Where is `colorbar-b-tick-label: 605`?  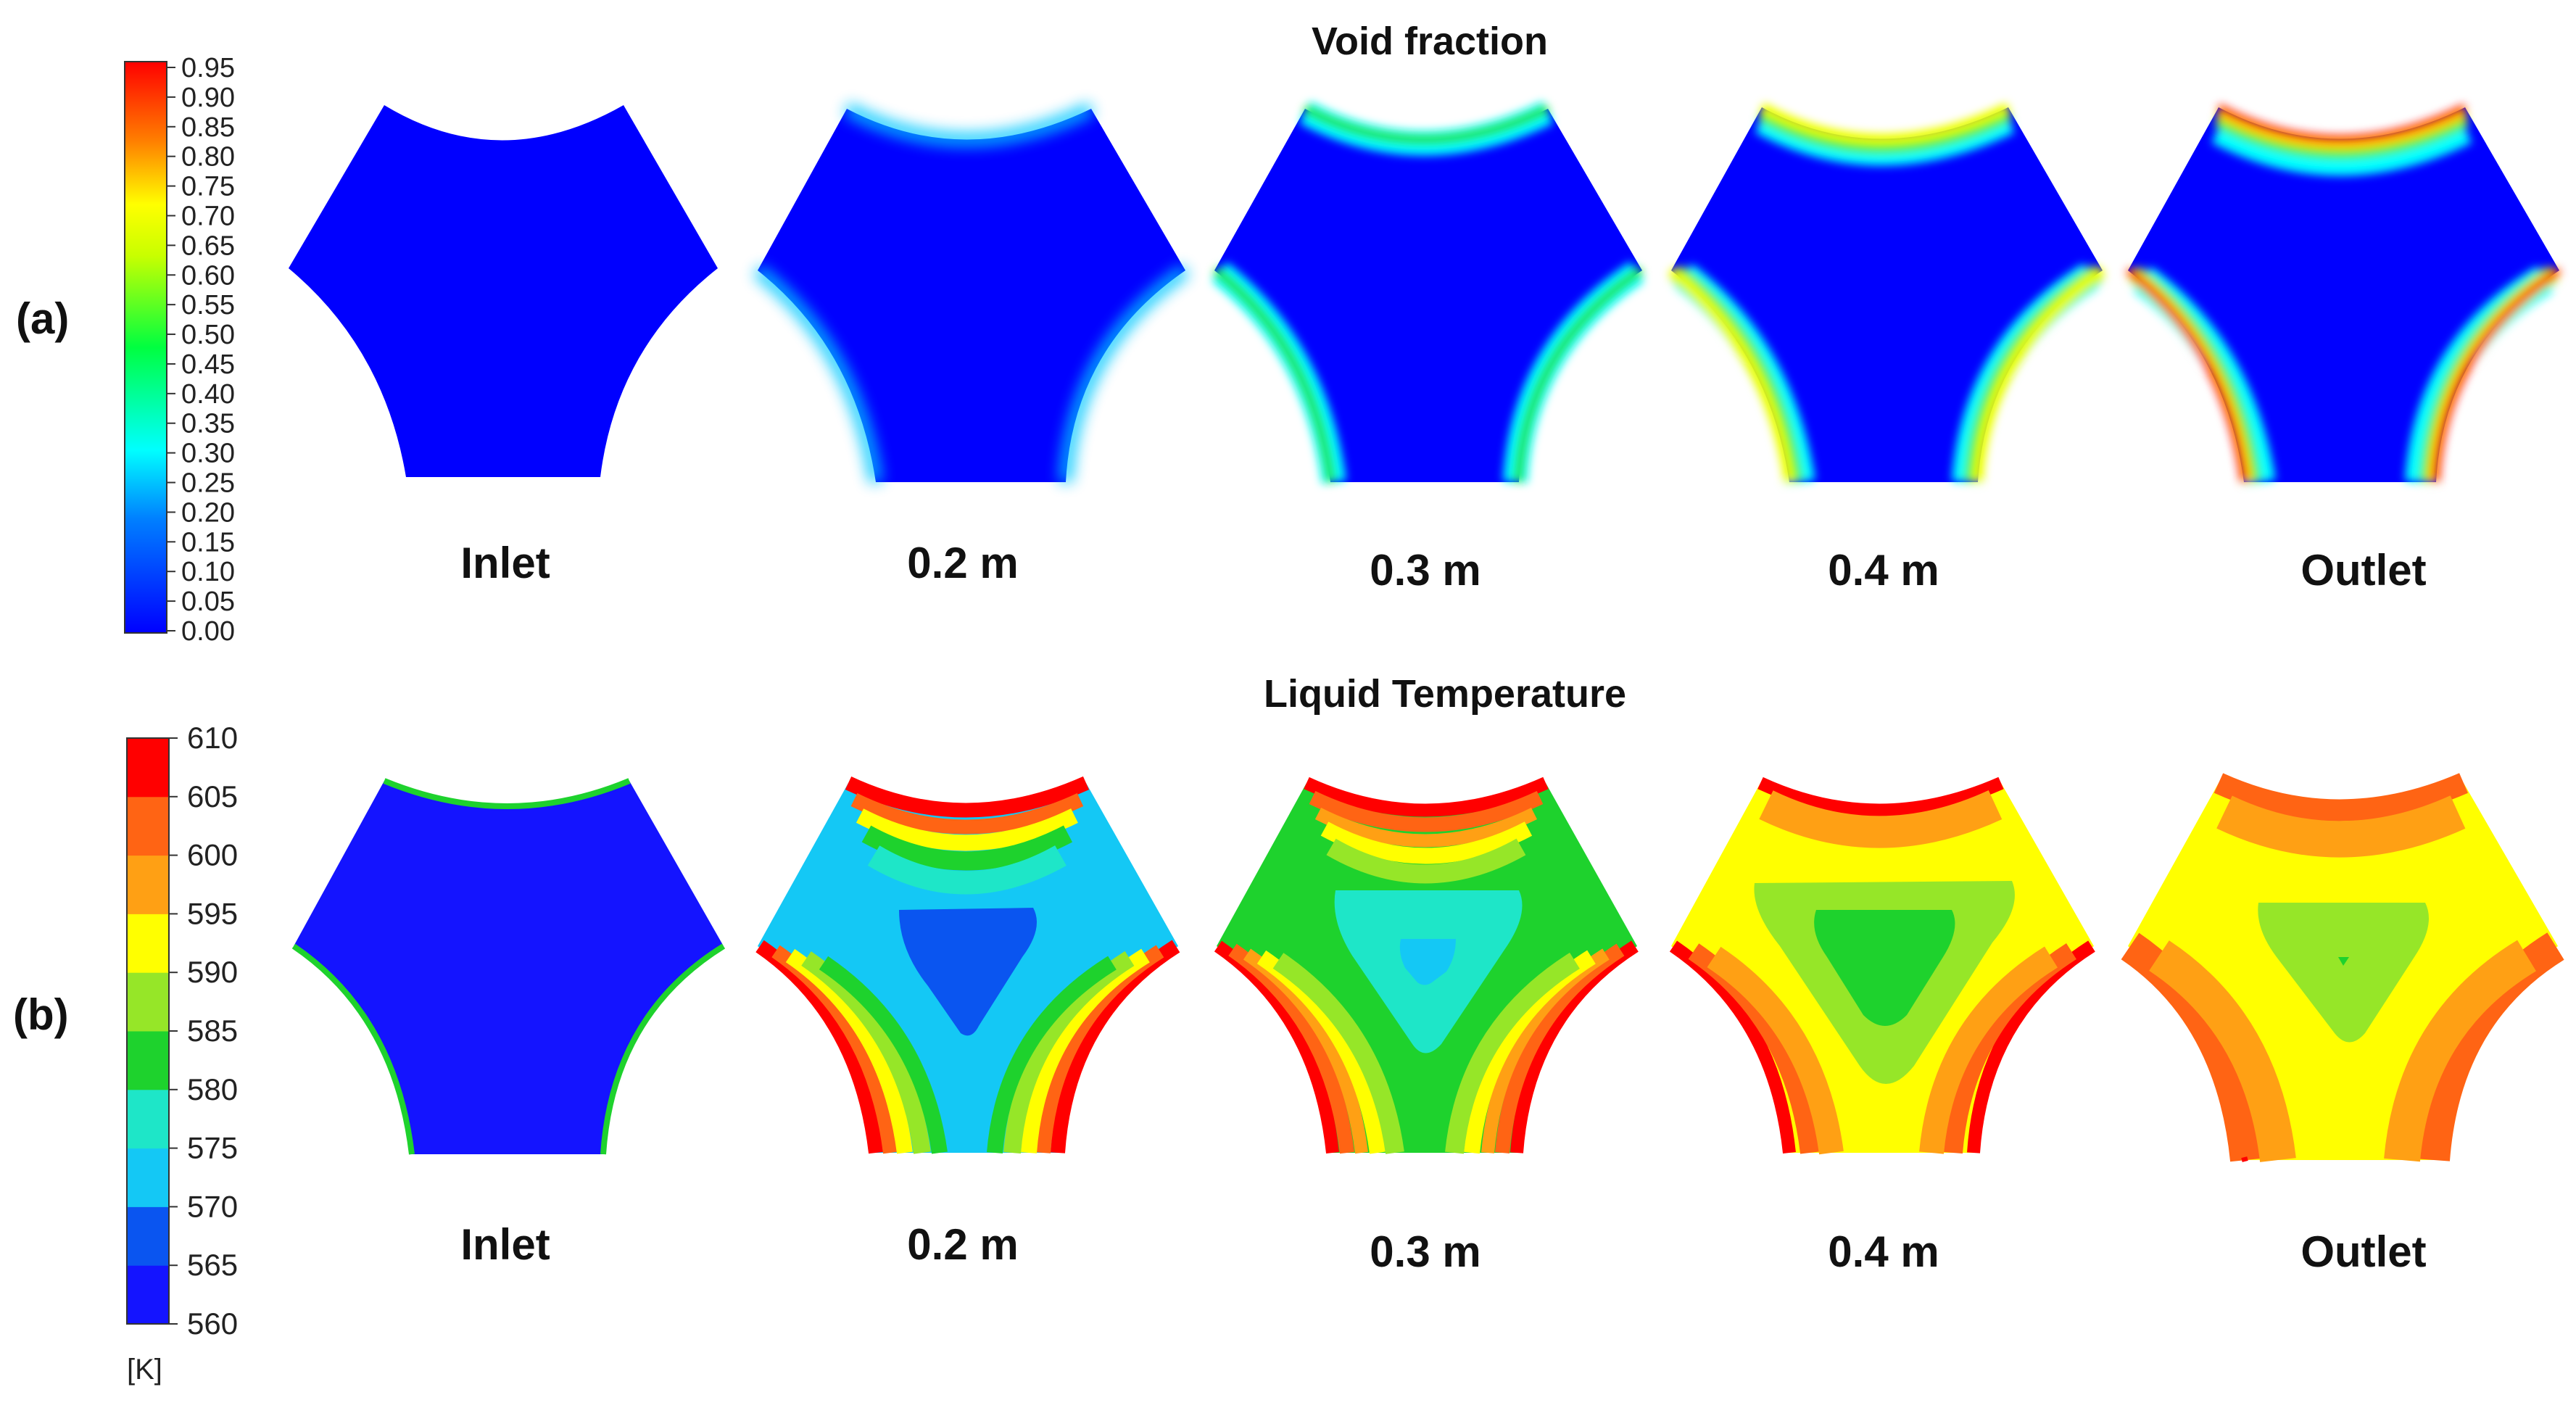 colorbar-b-tick-label: 605 is located at coordinates (213, 796).